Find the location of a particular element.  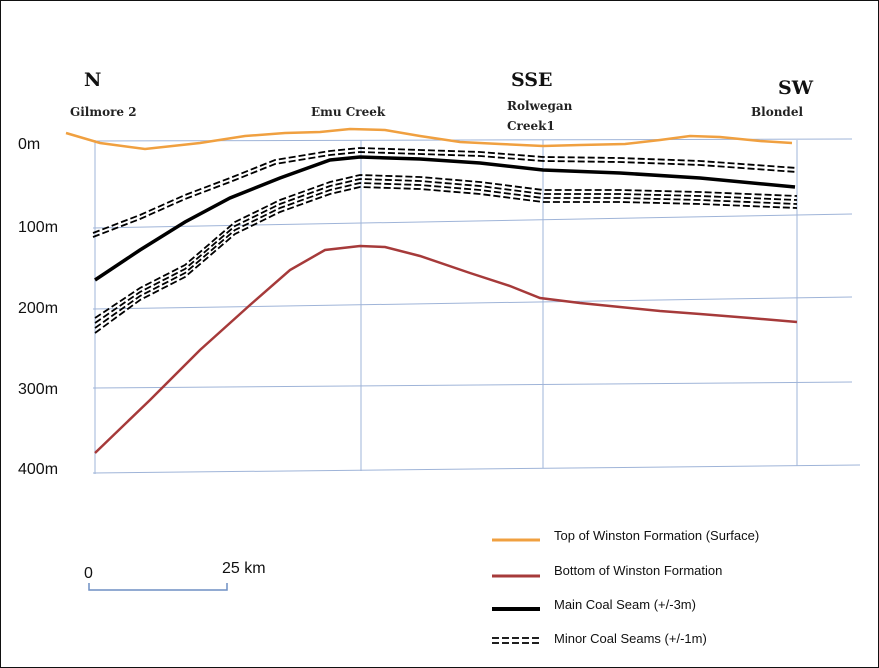

minor-coal-seams-upper is located at coordinates (445, 192).